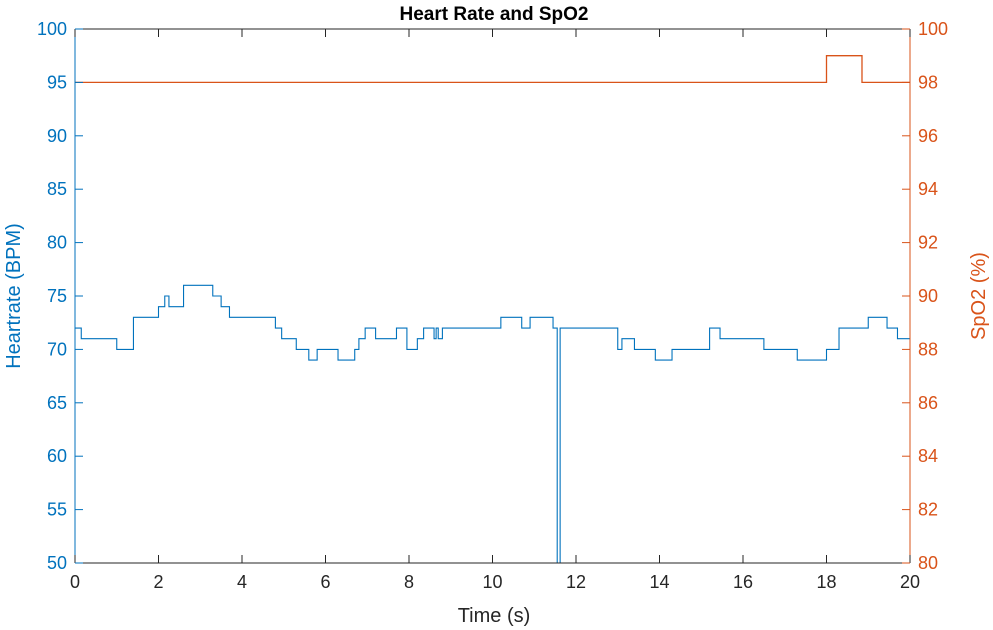  Describe the element at coordinates (494, 616) in the screenshot. I see `x-axis-label: Time (s)` at that location.